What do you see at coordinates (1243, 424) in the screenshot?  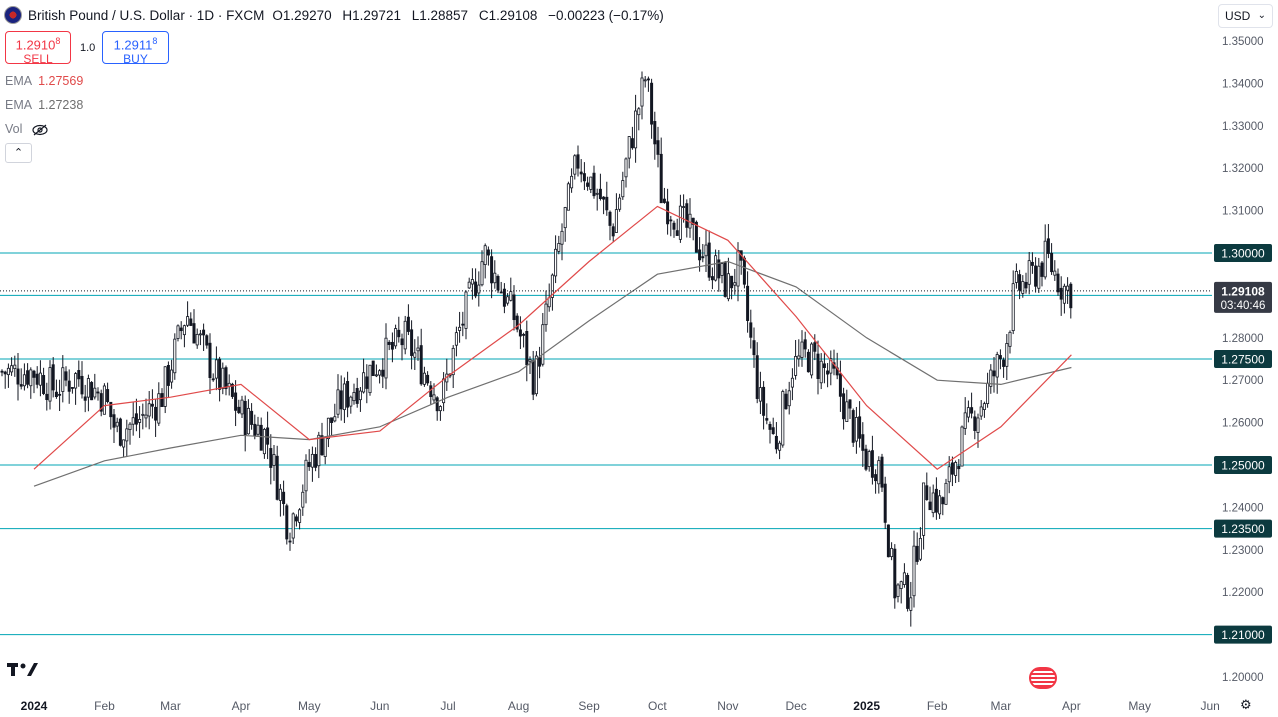 I see `price-tick-label: 1.26000` at bounding box center [1243, 424].